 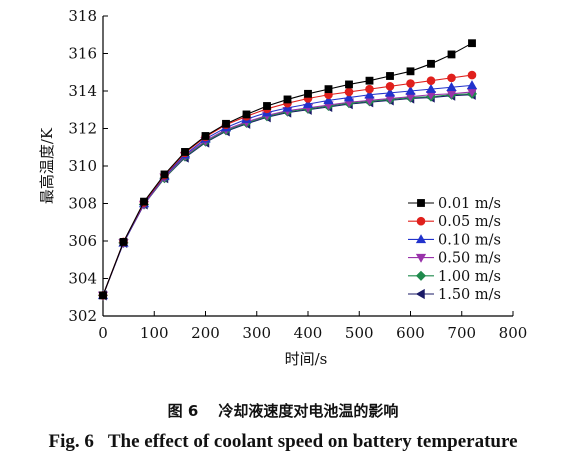 I want to click on x-tick-label: 0, so click(x=103, y=333).